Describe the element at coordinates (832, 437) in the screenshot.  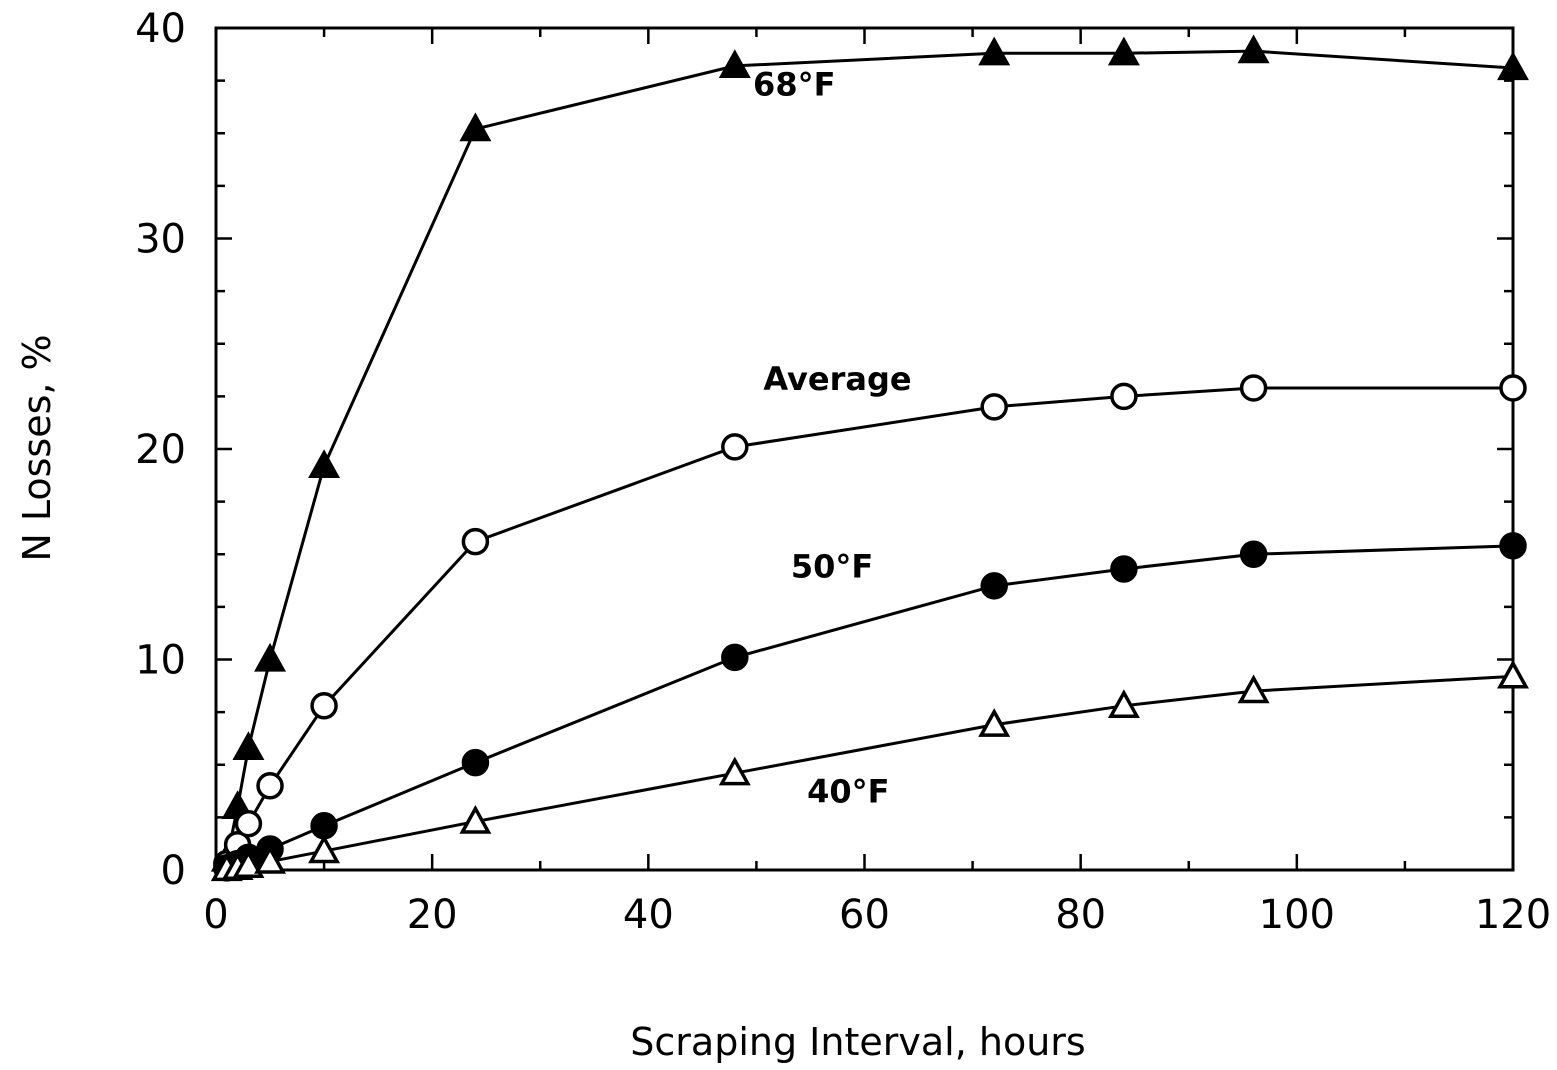
I see `labels-layer: 68°F Average 50°F 40°F` at that location.